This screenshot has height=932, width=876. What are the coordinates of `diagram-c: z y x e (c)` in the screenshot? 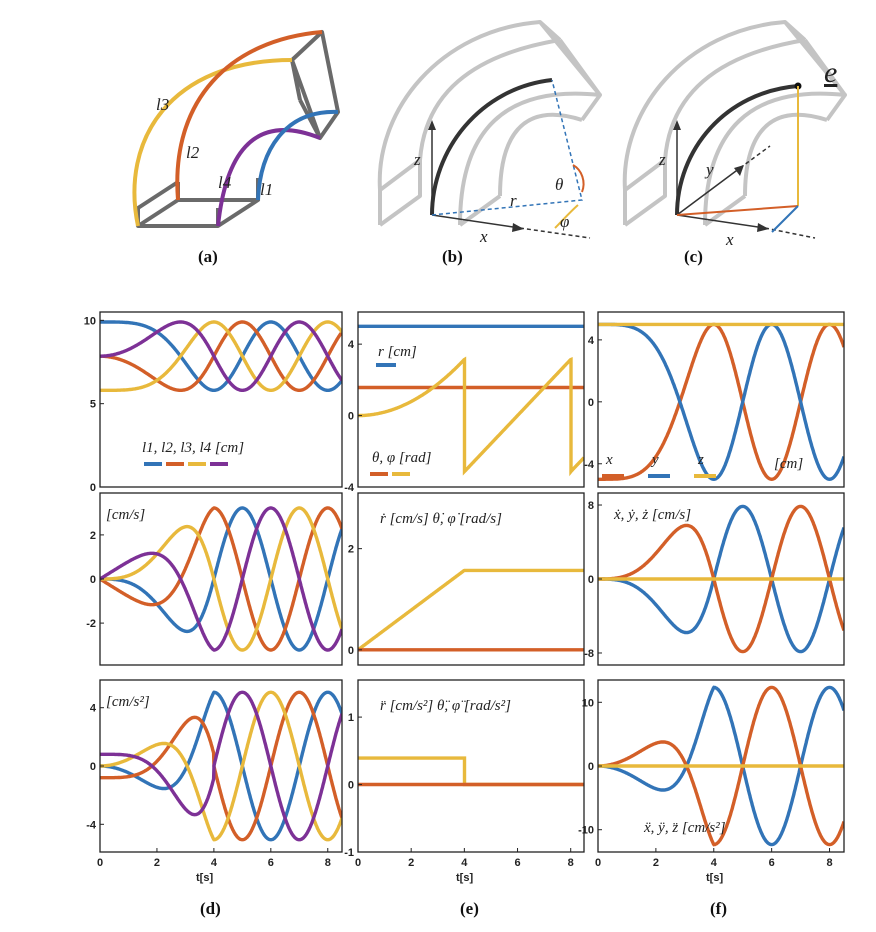 It's located at (734, 143).